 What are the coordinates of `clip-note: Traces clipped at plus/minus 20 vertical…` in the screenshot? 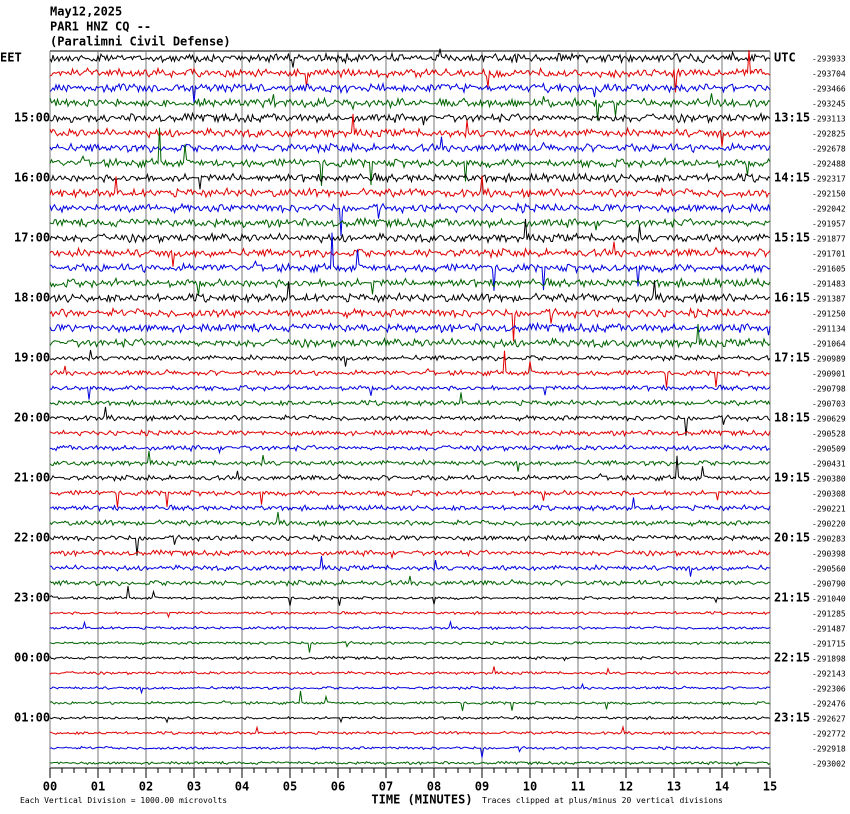 It's located at (602, 800).